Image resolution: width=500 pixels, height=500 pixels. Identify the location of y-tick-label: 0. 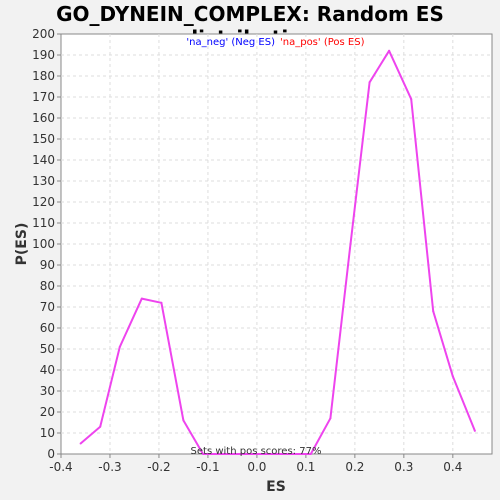
(51, 454).